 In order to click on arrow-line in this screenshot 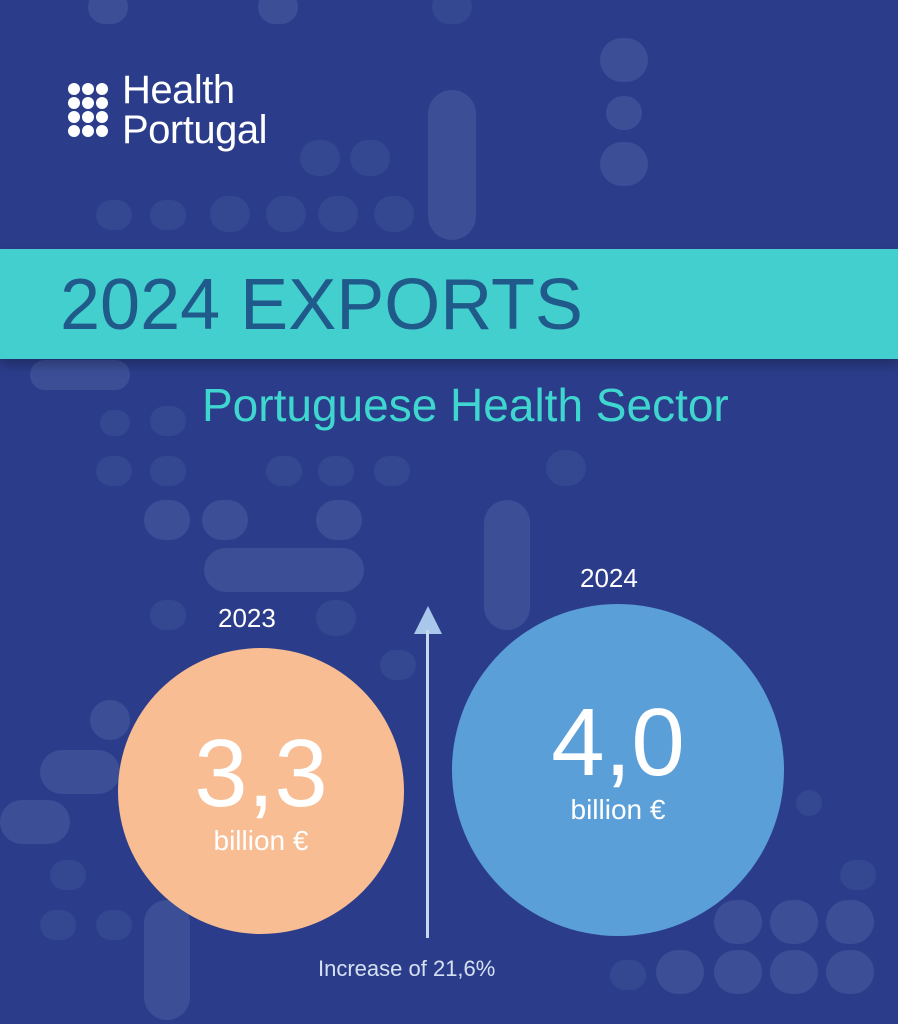, I will do `click(427, 784)`.